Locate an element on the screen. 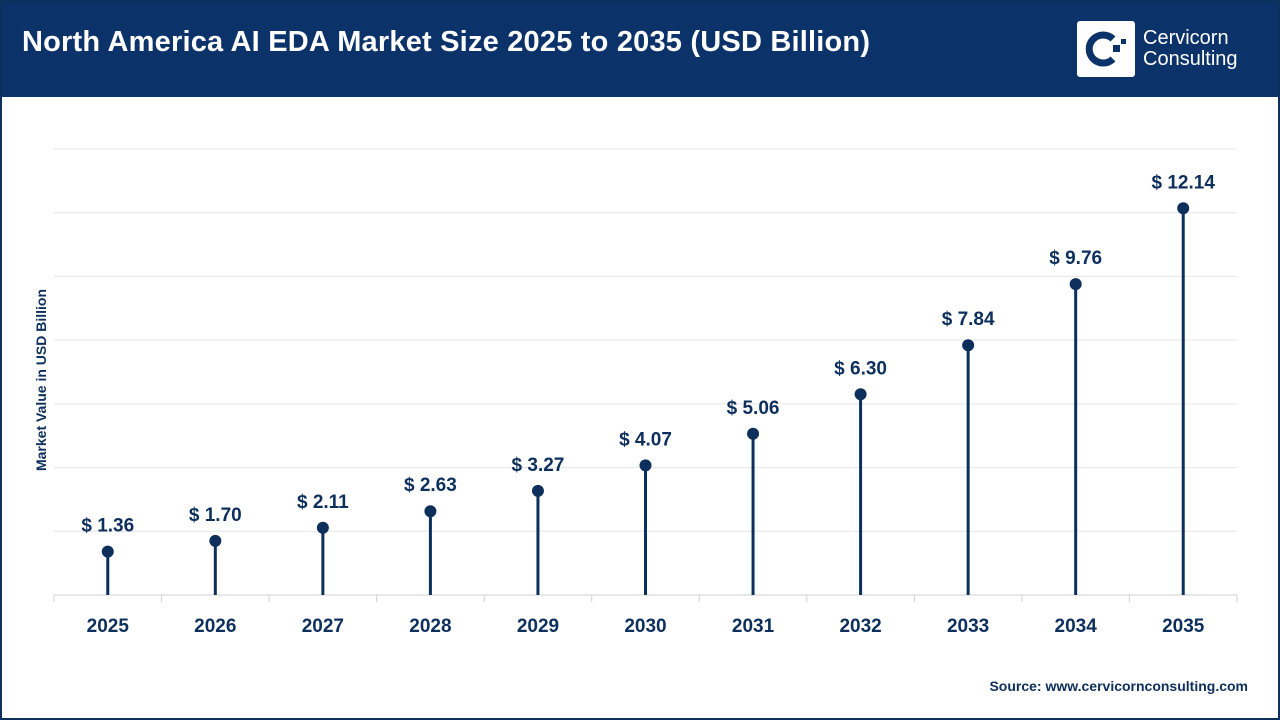 The width and height of the screenshot is (1280, 720). logo: Cervicorn Consulting is located at coordinates (1157, 49).